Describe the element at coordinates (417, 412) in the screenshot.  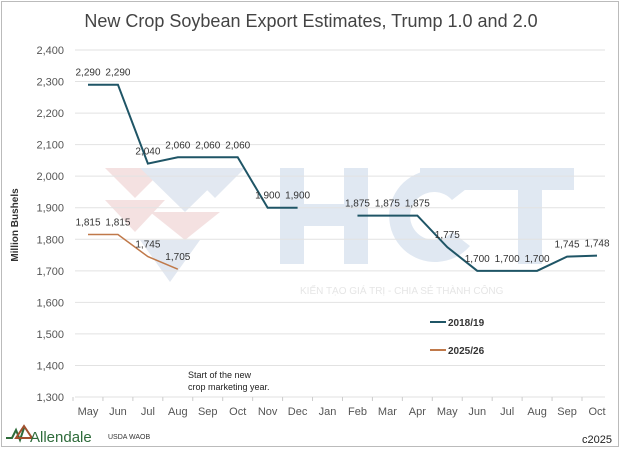
I see `x-tick-label: Apr` at that location.